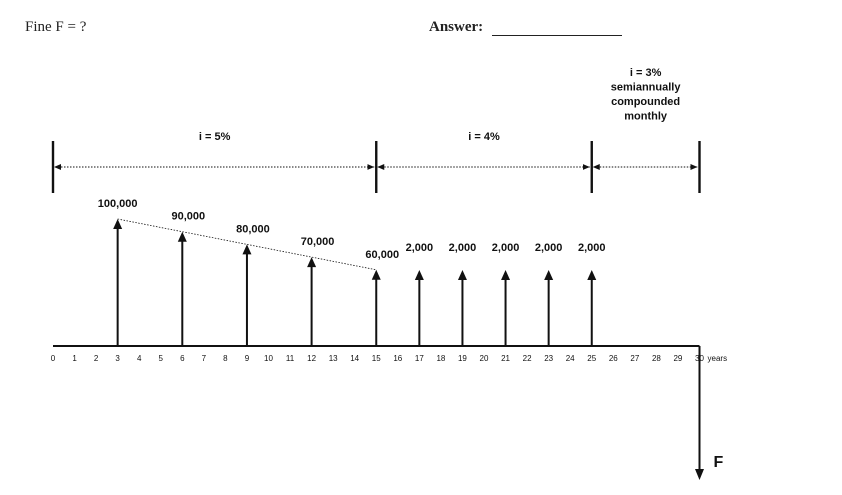 This screenshot has width=842, height=495. What do you see at coordinates (613, 358) in the screenshot?
I see `axis-tick-label: 26` at bounding box center [613, 358].